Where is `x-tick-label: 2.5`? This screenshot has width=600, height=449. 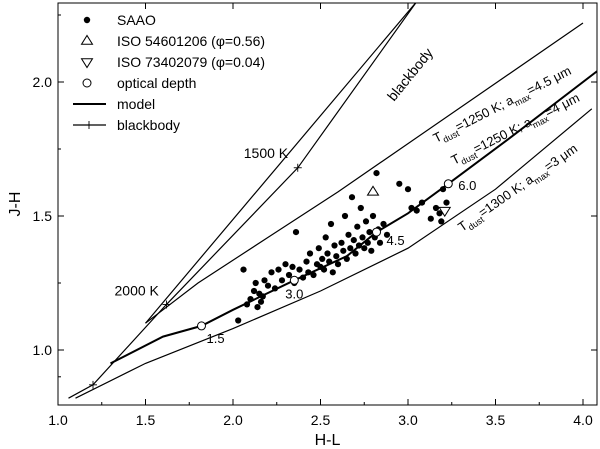 x-tick-label: 2.5 is located at coordinates (321, 420).